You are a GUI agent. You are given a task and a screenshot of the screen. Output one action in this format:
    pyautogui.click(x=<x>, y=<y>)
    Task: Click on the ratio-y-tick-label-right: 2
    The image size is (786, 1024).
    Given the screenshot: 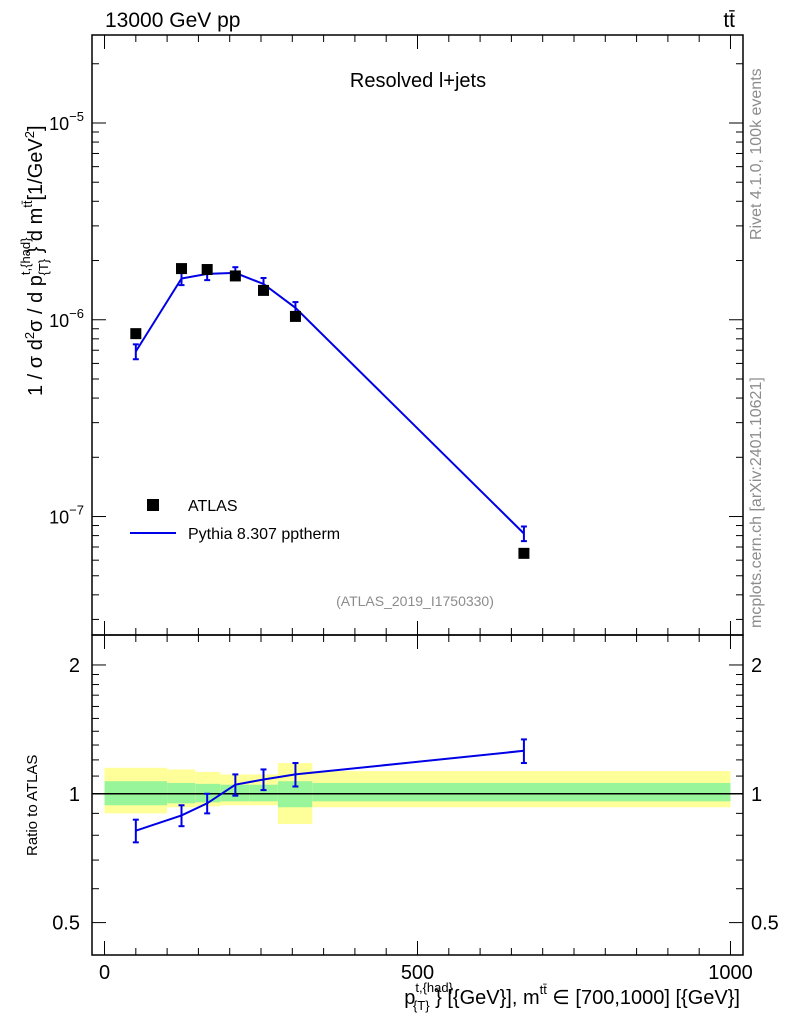 What is the action you would take?
    pyautogui.click(x=756, y=666)
    